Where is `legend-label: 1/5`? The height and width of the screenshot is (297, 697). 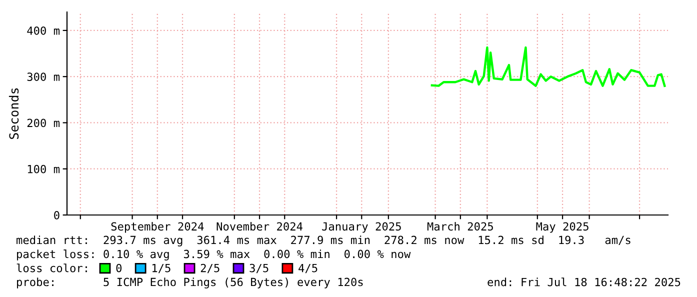
legend-label: 1/5 is located at coordinates (161, 269).